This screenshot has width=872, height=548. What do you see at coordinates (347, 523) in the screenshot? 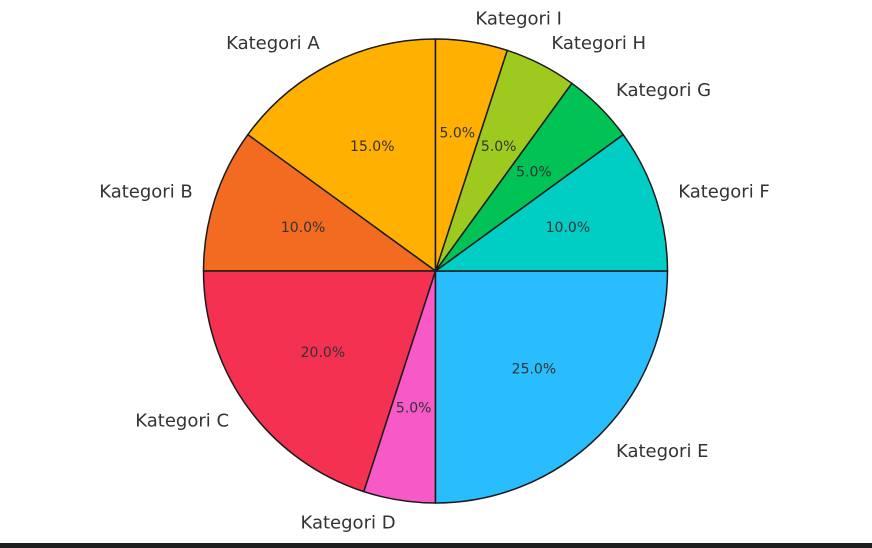
I see `category-label: Kategori D` at bounding box center [347, 523].